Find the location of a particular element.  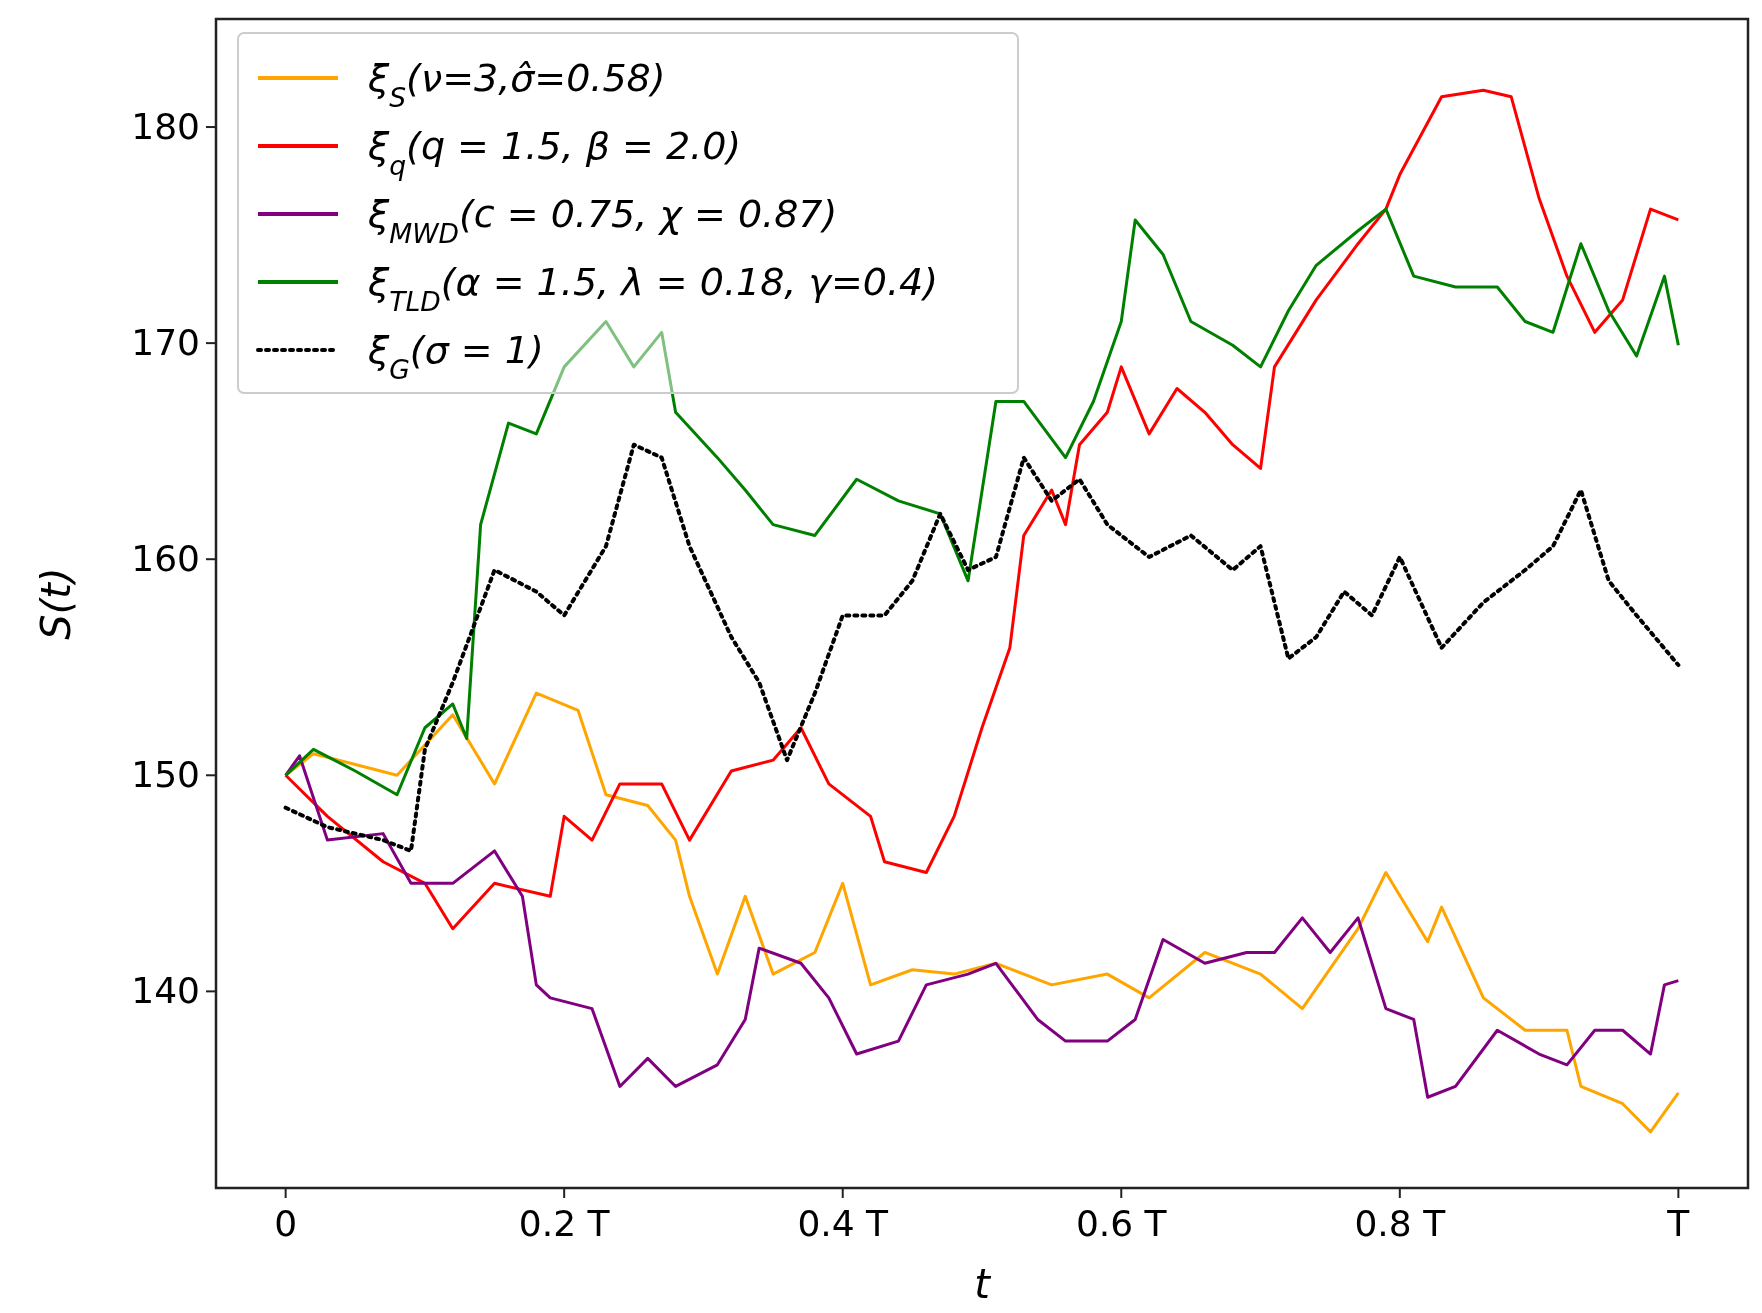

y-tick-label: 180 is located at coordinates (165, 127).